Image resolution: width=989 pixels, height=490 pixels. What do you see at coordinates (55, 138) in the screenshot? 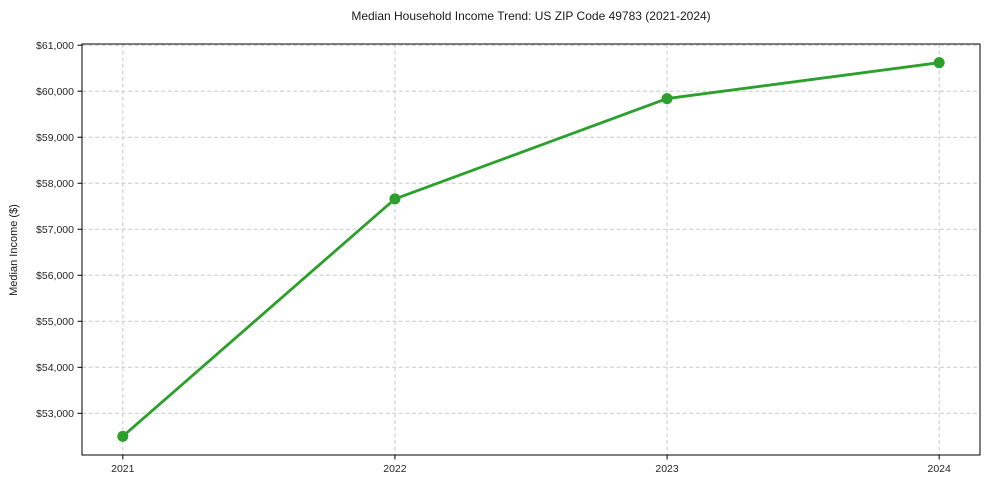
I see `y-tick-label: $59,000` at bounding box center [55, 138].